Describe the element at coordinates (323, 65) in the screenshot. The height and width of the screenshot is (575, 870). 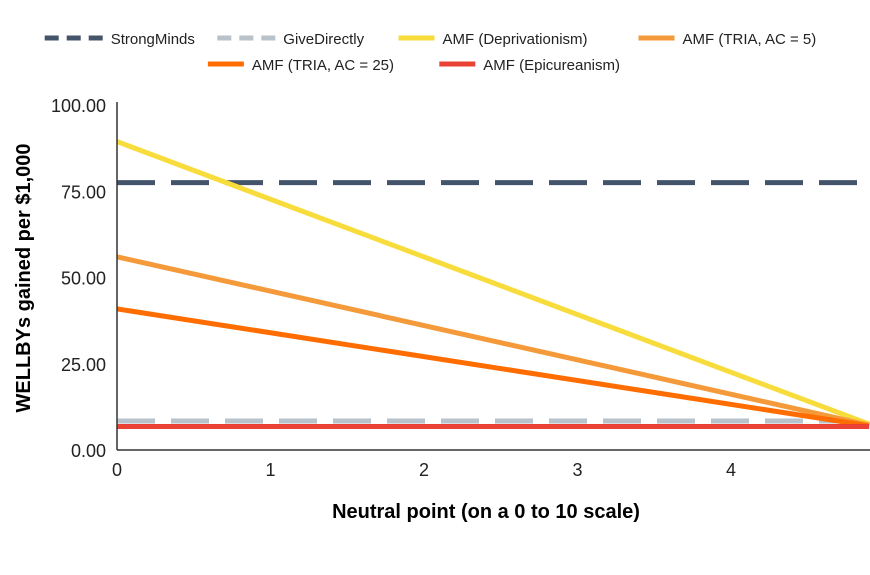
I see `legend-label-4: AMF (TRIA, AC = 25)` at that location.